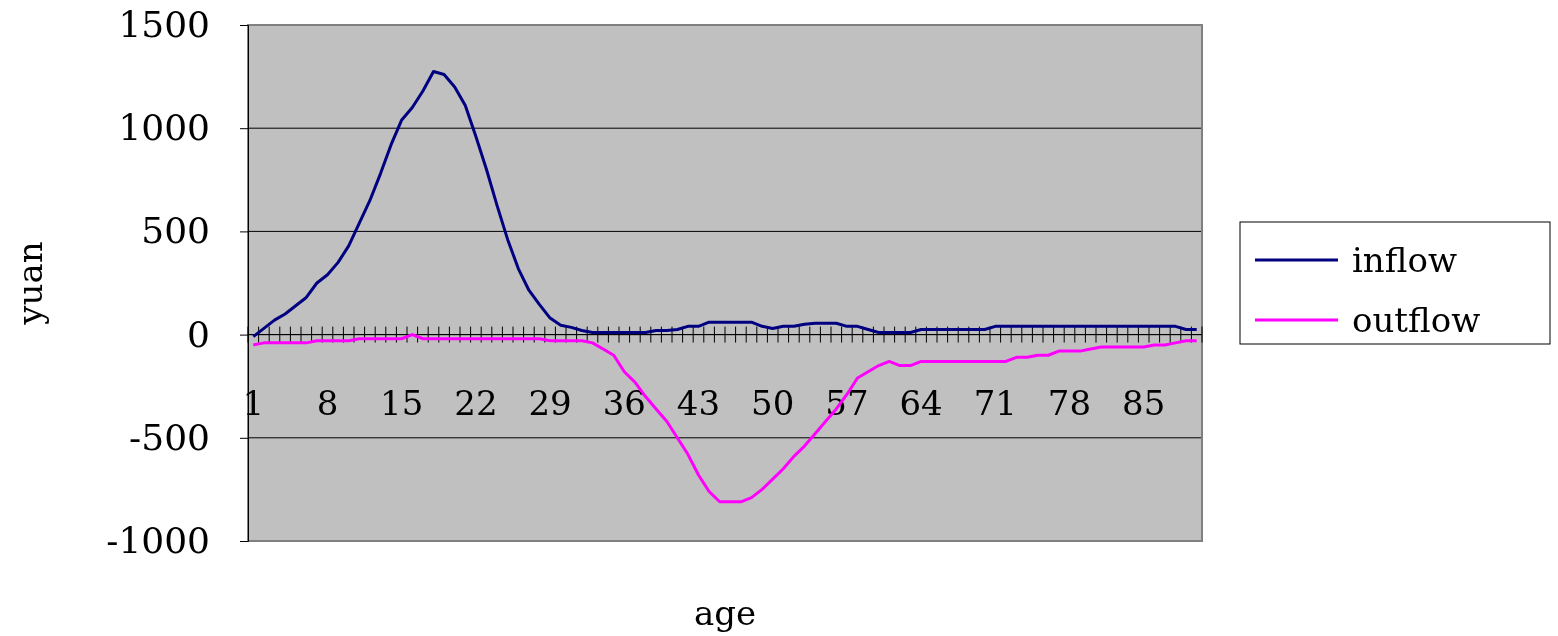  Describe the element at coordinates (164, 25) in the screenshot. I see `y-tick-label: 1500` at that location.